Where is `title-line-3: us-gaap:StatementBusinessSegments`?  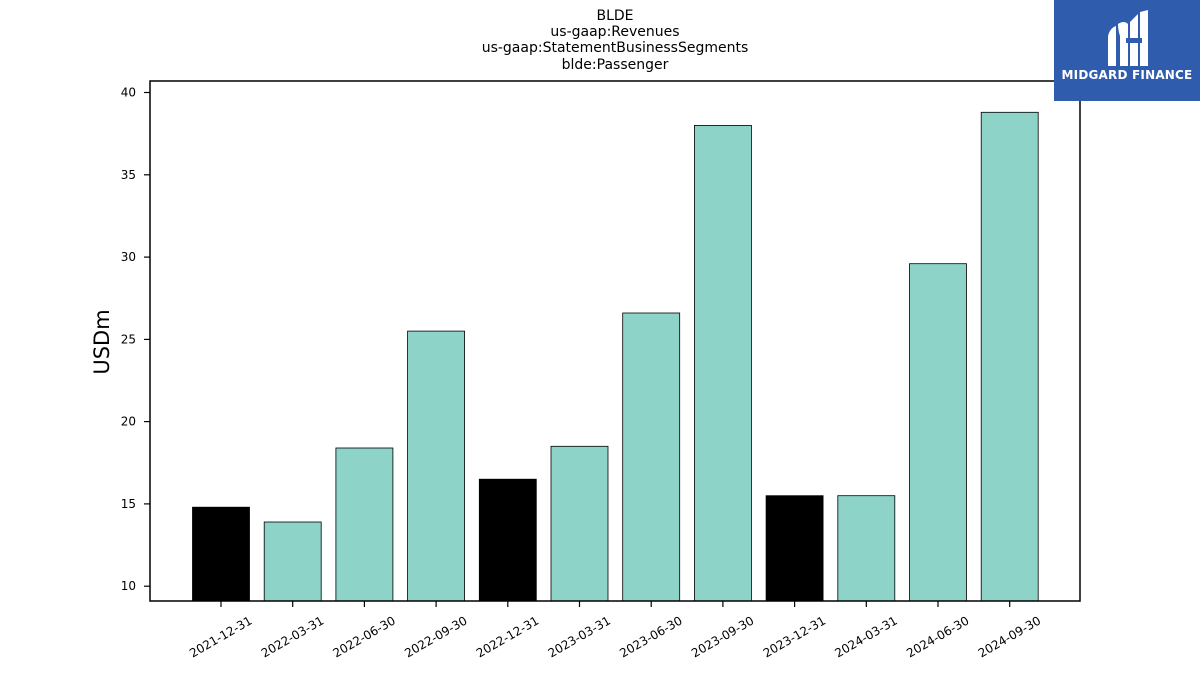
title-line-3: us-gaap:StatementBusinessSegments is located at coordinates (615, 48).